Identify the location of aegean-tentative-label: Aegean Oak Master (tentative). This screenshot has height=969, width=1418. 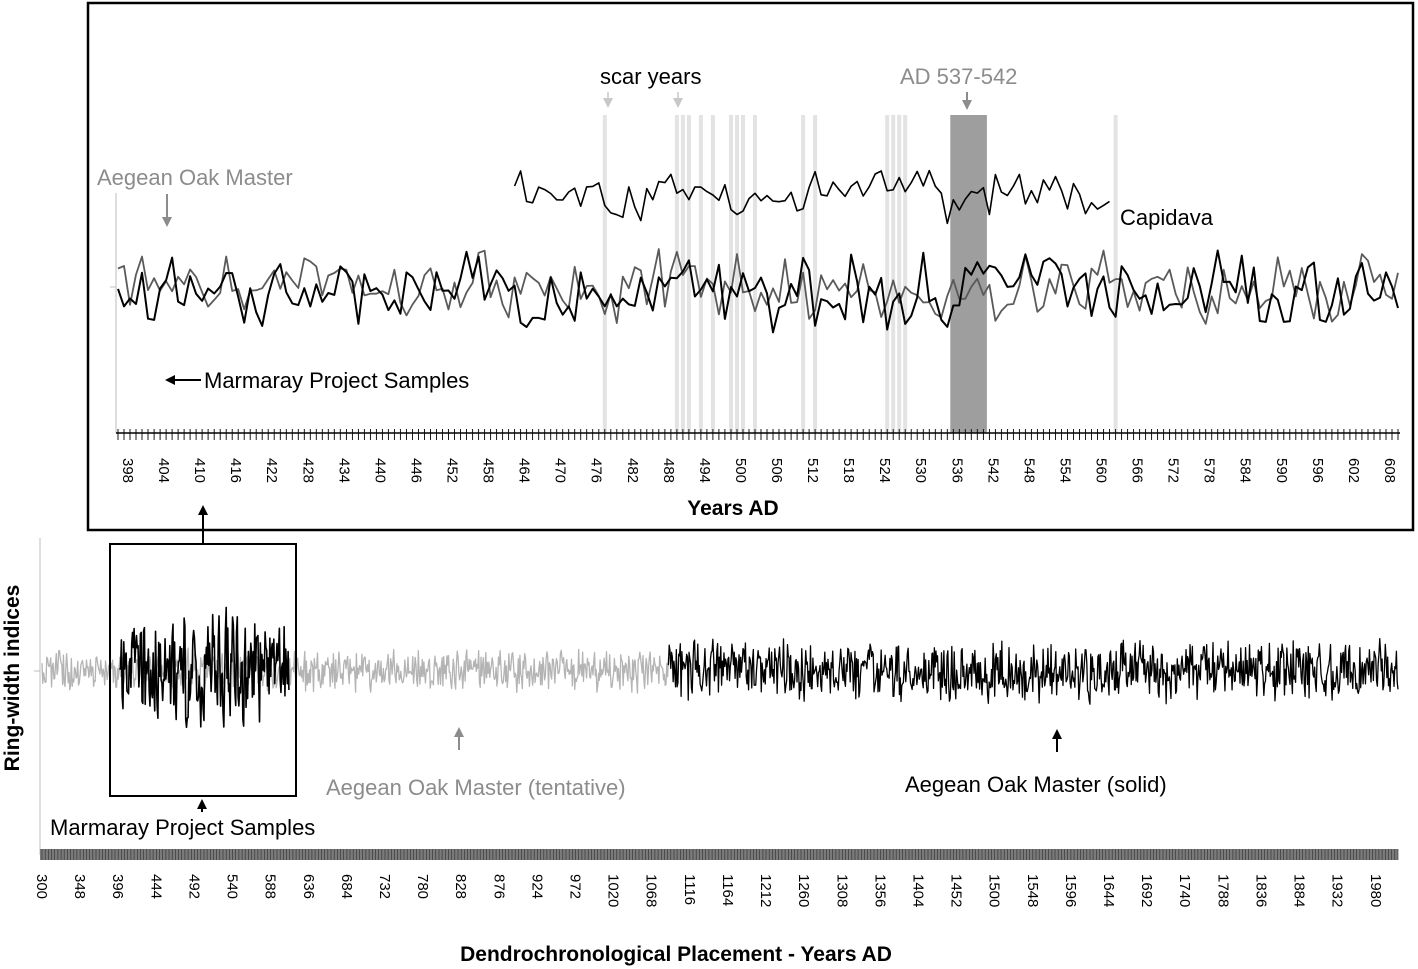
(476, 787).